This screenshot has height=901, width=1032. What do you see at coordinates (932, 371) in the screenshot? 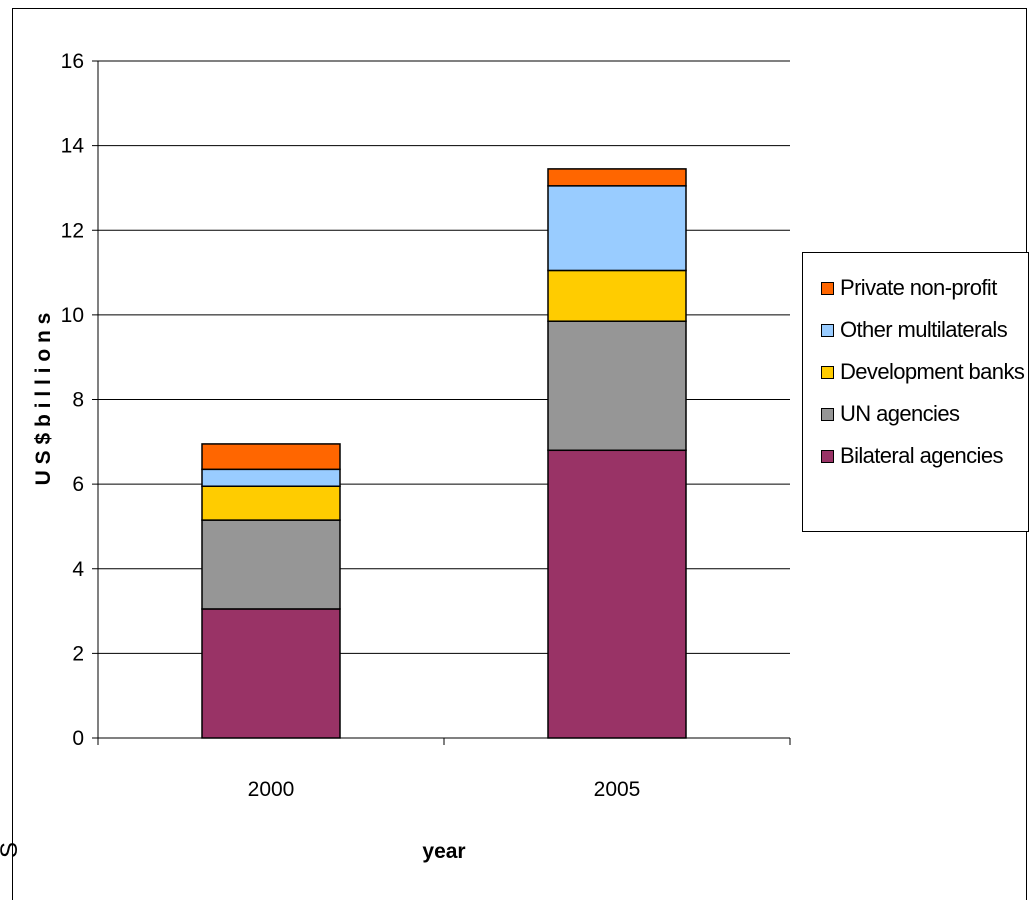
I see `legend-label: Development banks` at bounding box center [932, 371].